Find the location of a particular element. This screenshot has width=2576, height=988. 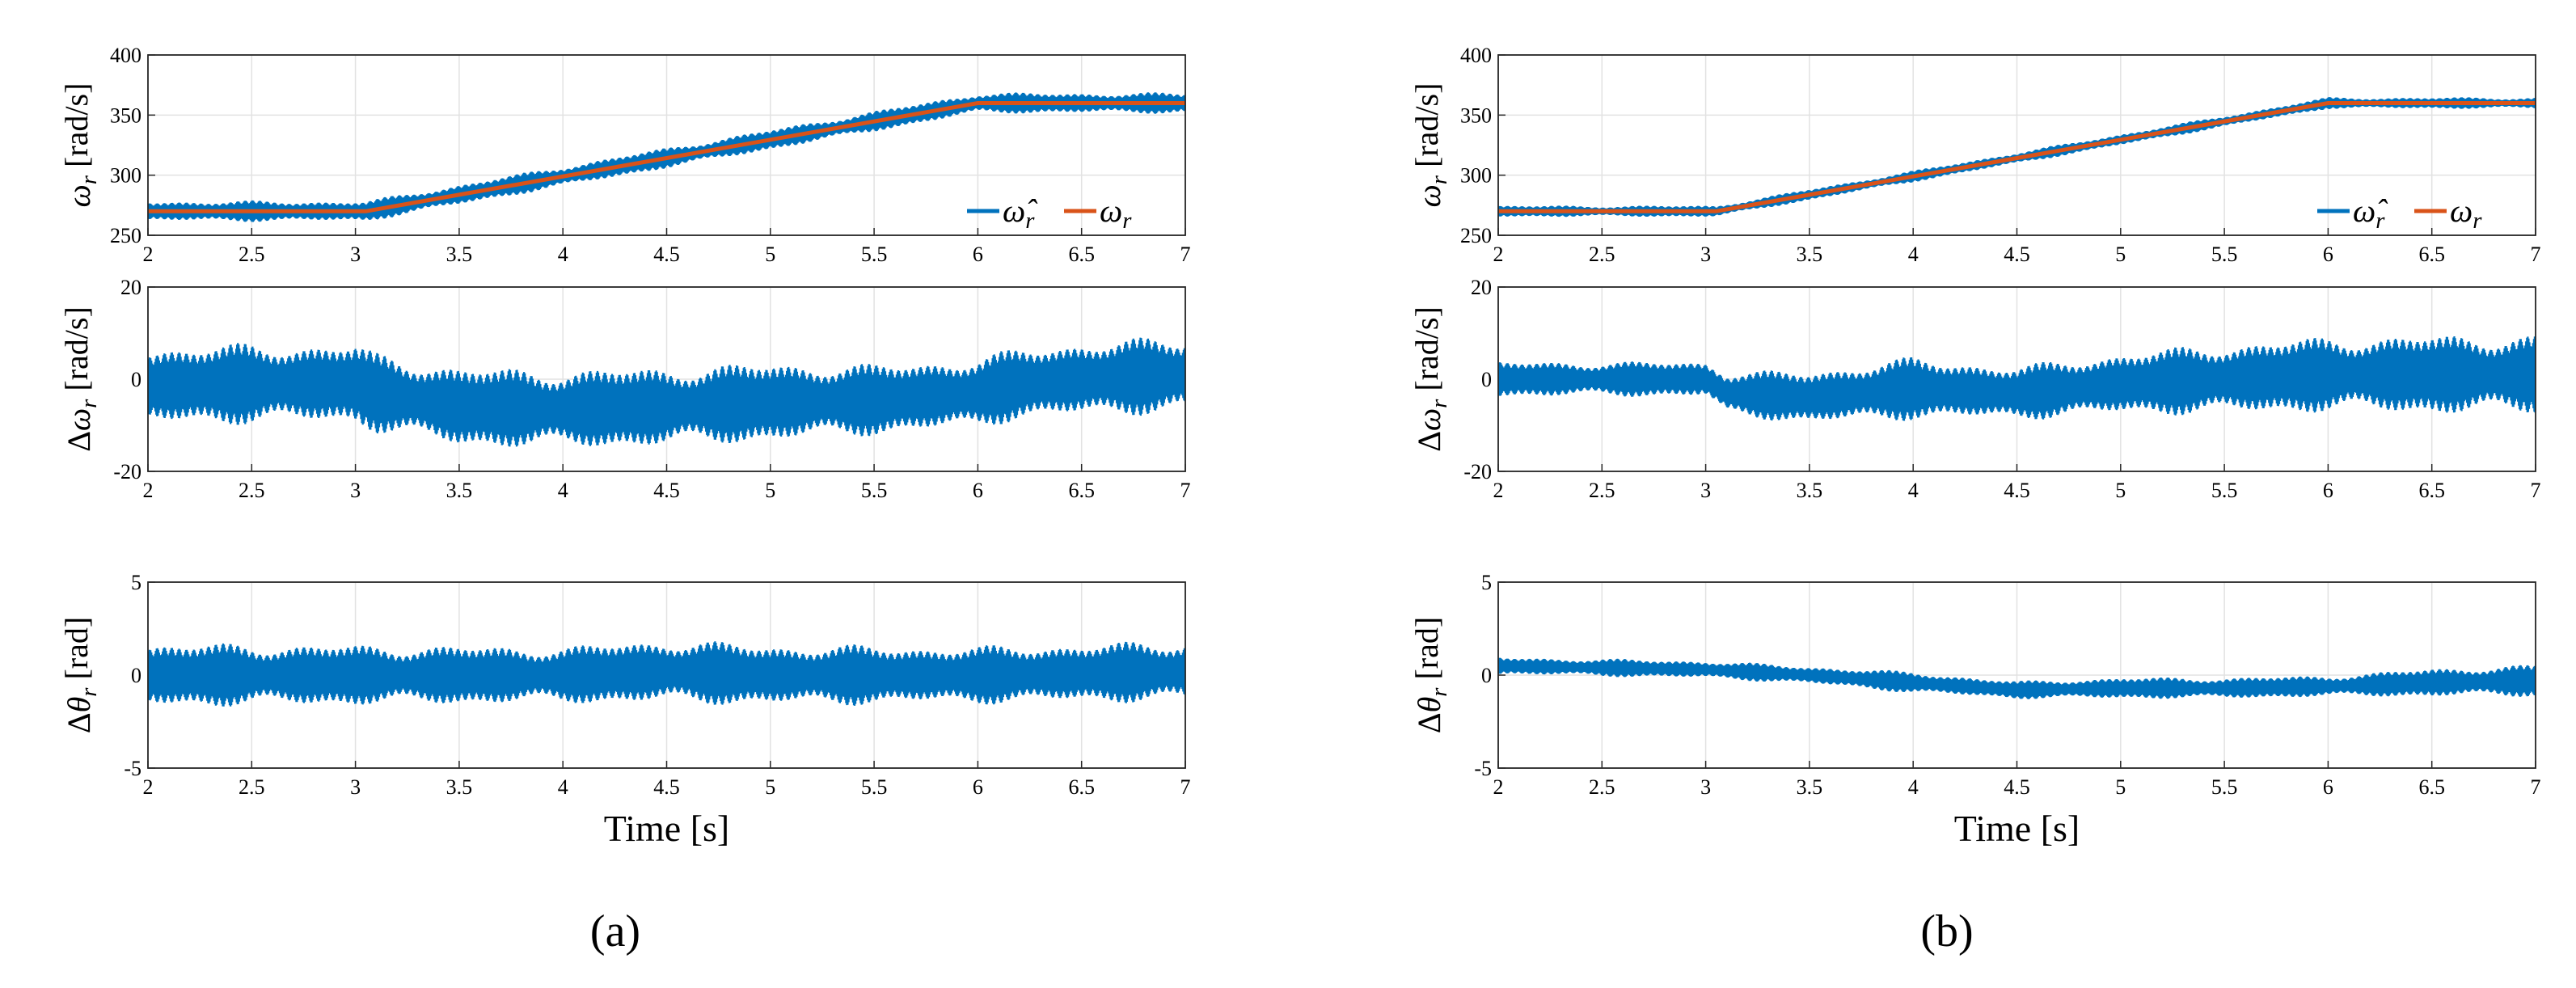

chart-b-top-ytick-label: 400 is located at coordinates (1476, 55).